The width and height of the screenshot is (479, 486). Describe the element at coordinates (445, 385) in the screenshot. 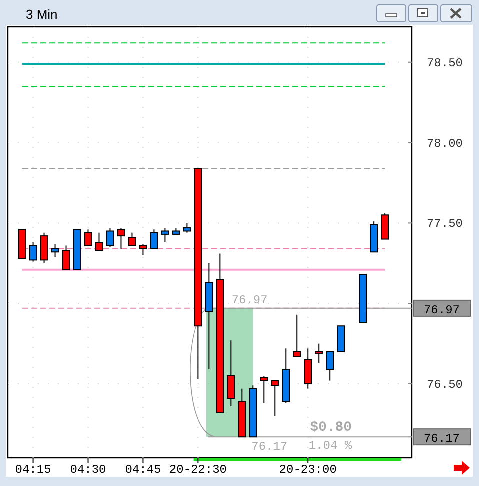

I see `y-tick-label: 76.50` at that location.